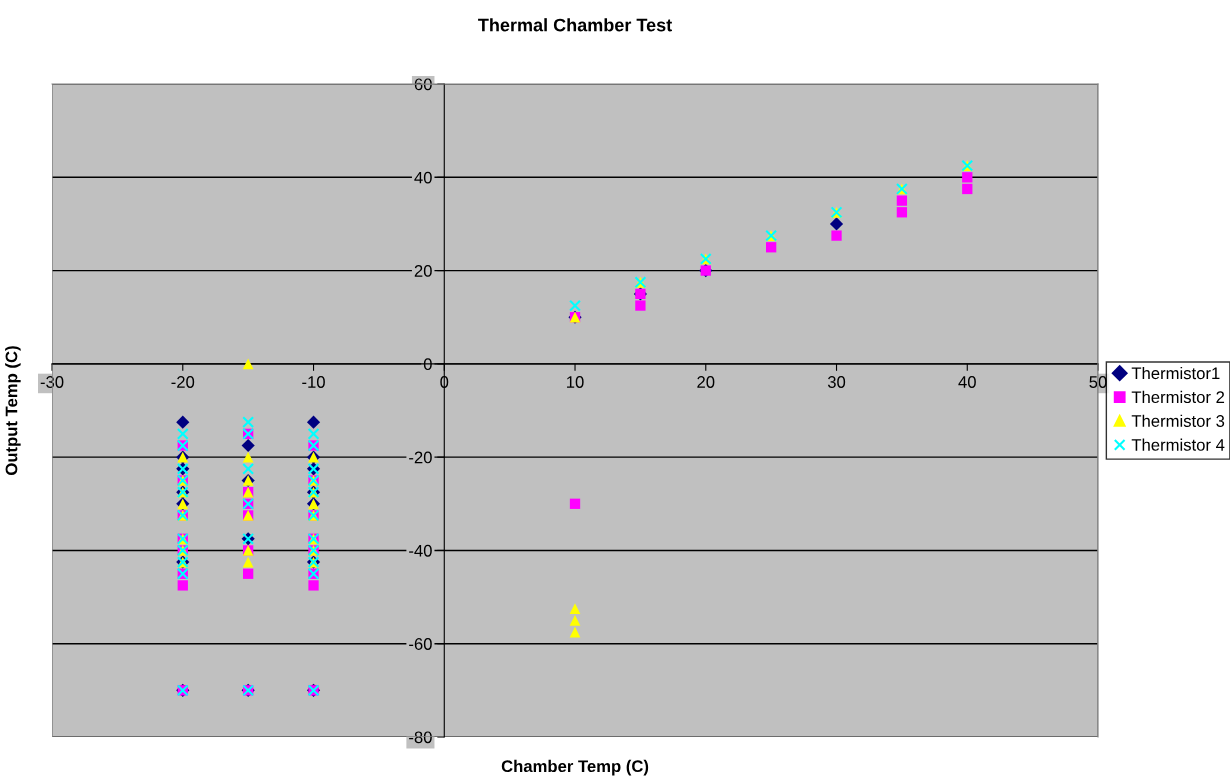  I want to click on x-tick-label: 10, so click(575, 382).